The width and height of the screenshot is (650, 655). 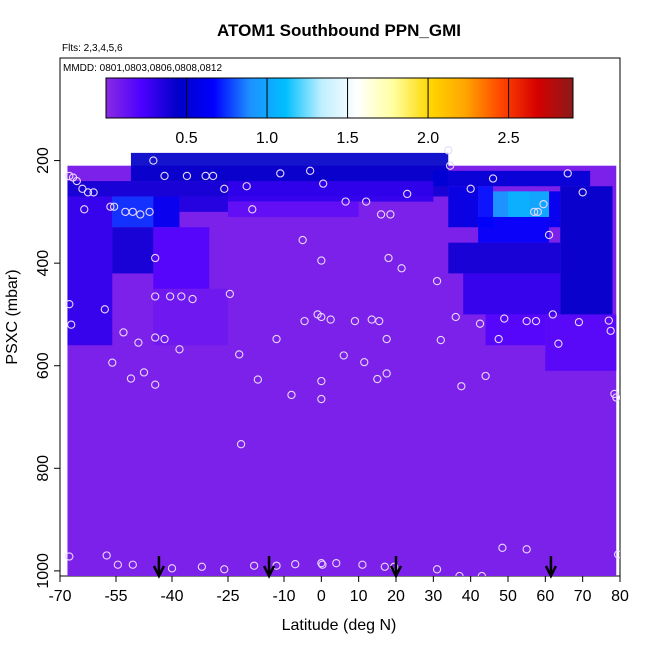 What do you see at coordinates (59, 596) in the screenshot?
I see `x-tick-label: -70` at bounding box center [59, 596].